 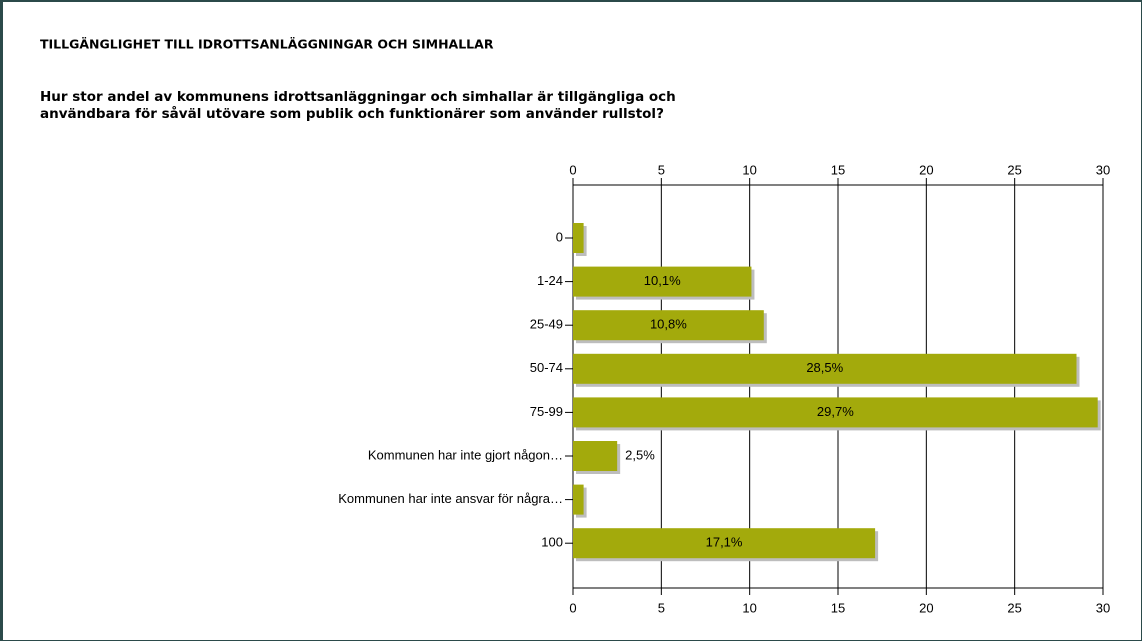 I want to click on y-tick-label: 25-49, so click(x=546, y=324).